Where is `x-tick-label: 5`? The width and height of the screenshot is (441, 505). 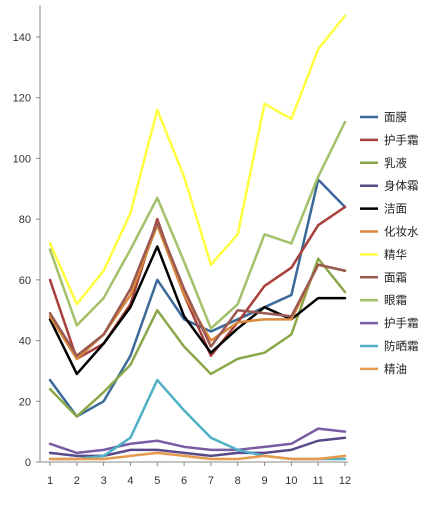
x-tick-label: 5 is located at coordinates (157, 481).